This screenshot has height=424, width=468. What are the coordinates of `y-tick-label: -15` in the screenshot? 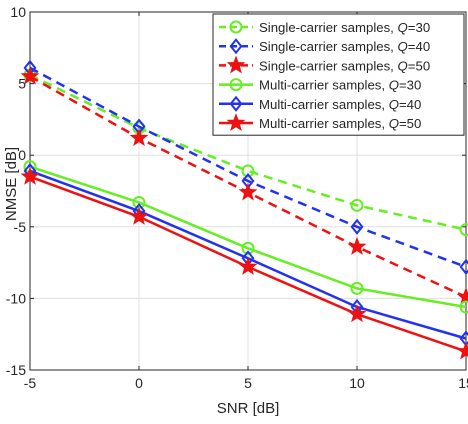 It's located at (16, 370).